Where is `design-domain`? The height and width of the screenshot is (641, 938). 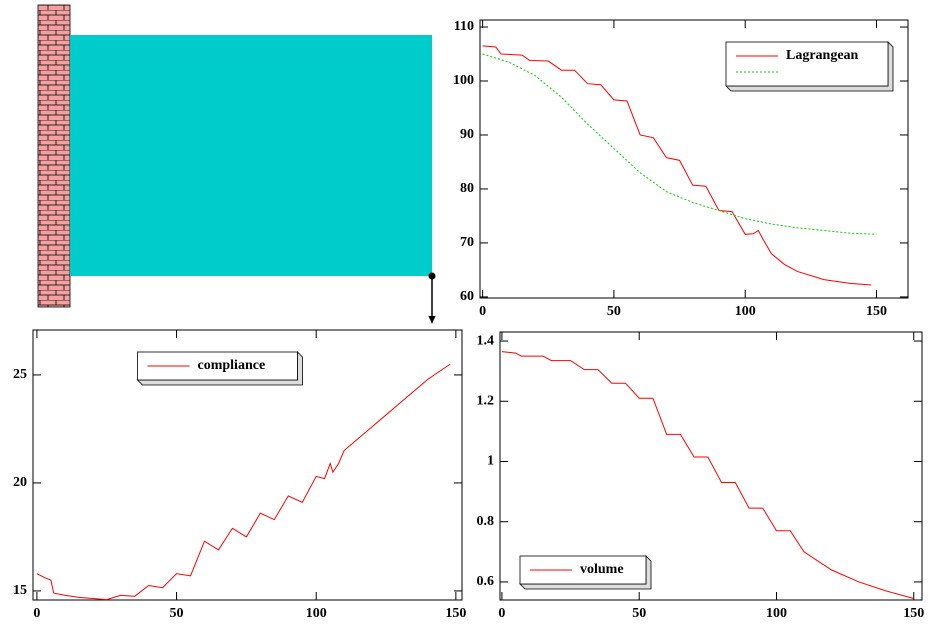
design-domain is located at coordinates (251, 155).